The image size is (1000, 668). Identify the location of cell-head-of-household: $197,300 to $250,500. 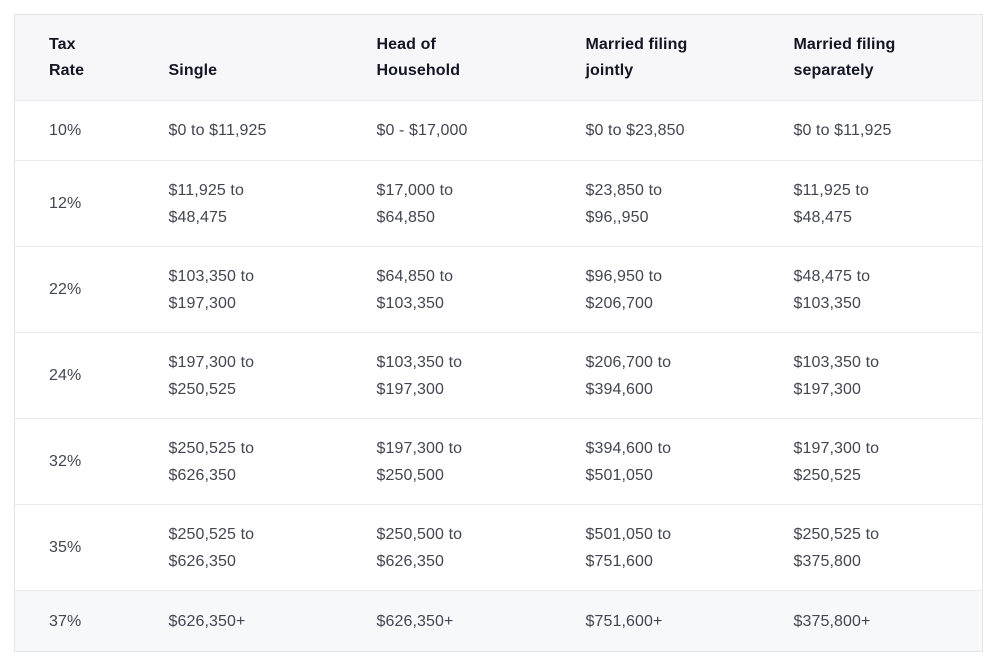
(419, 461).